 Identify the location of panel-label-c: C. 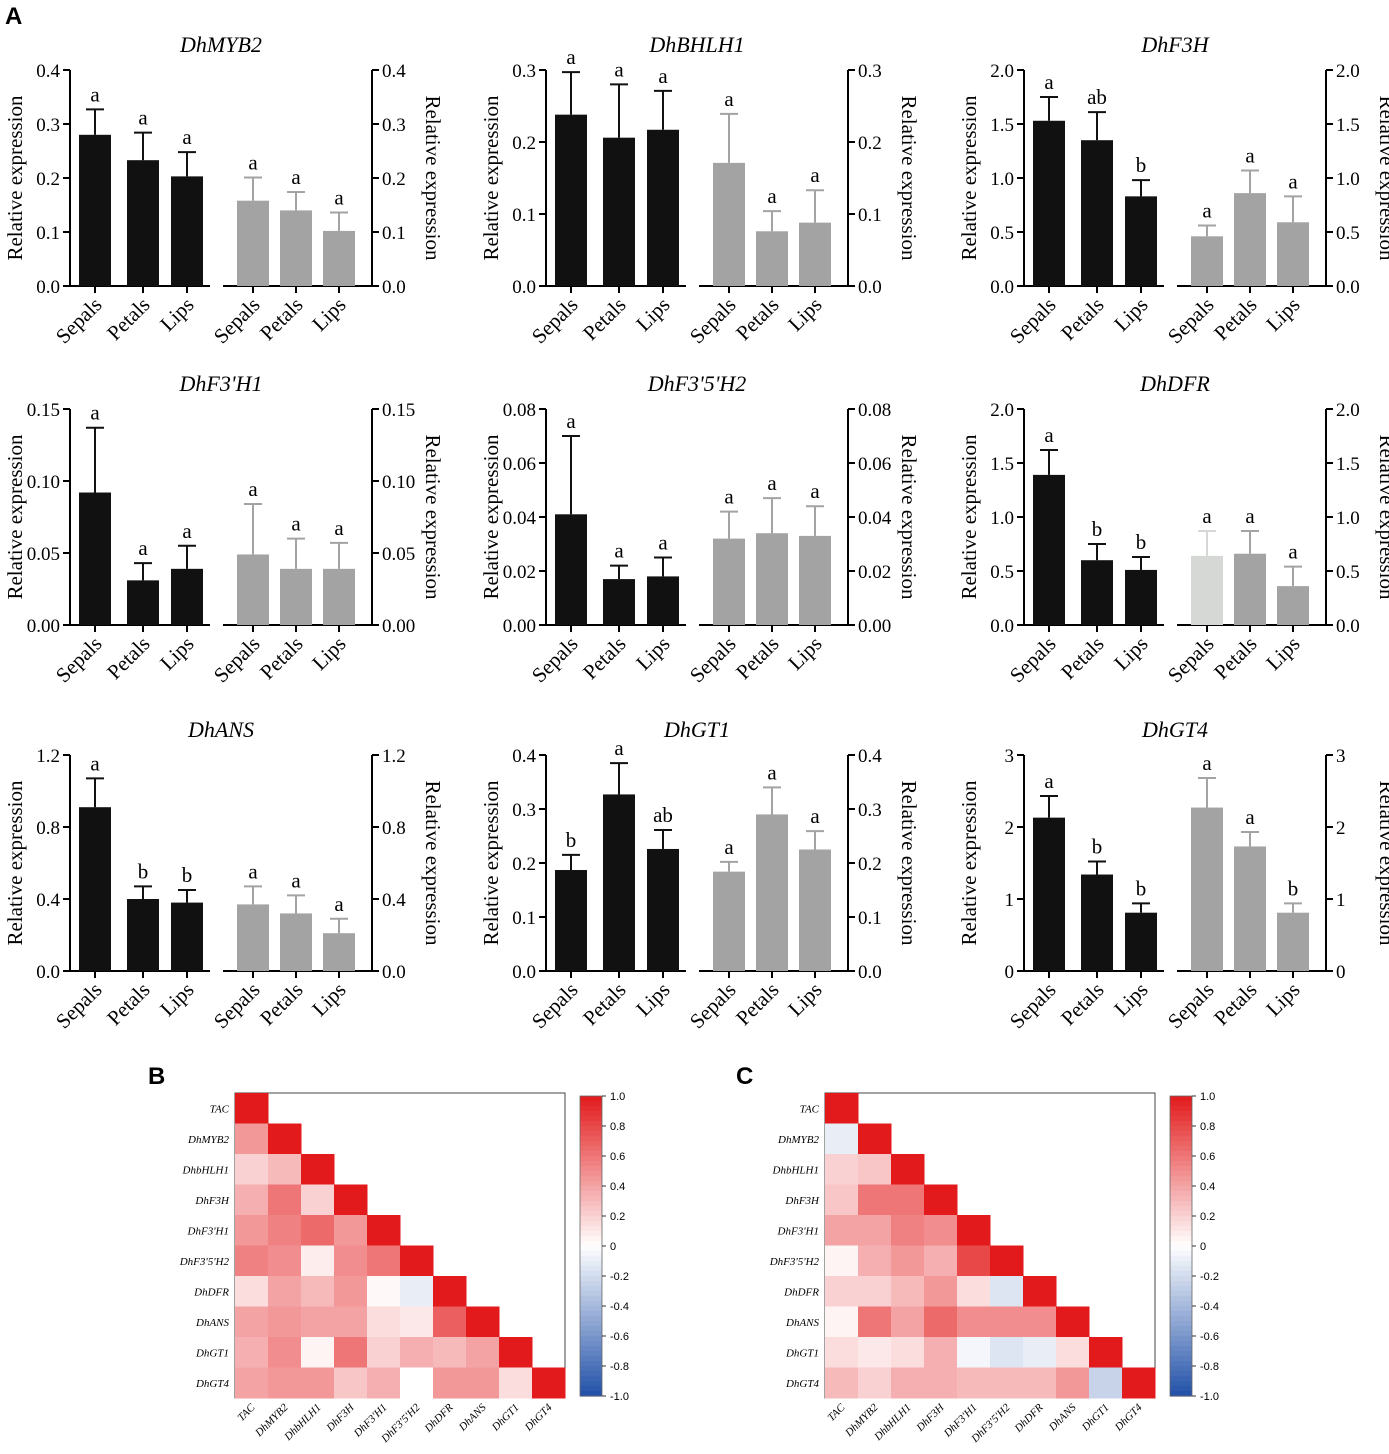
(744, 1076).